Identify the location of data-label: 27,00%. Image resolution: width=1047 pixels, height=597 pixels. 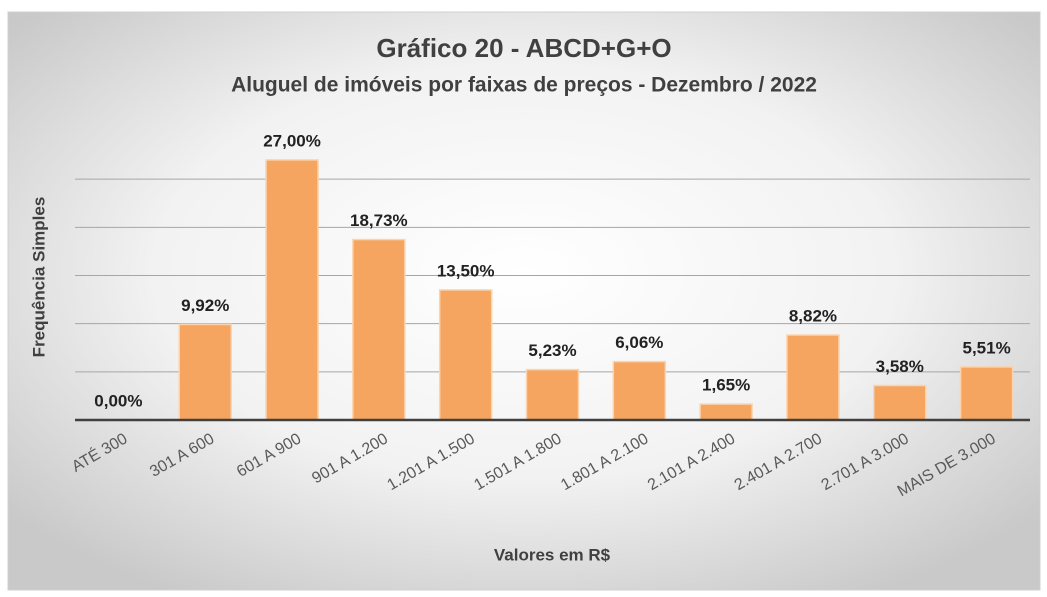
(292, 140).